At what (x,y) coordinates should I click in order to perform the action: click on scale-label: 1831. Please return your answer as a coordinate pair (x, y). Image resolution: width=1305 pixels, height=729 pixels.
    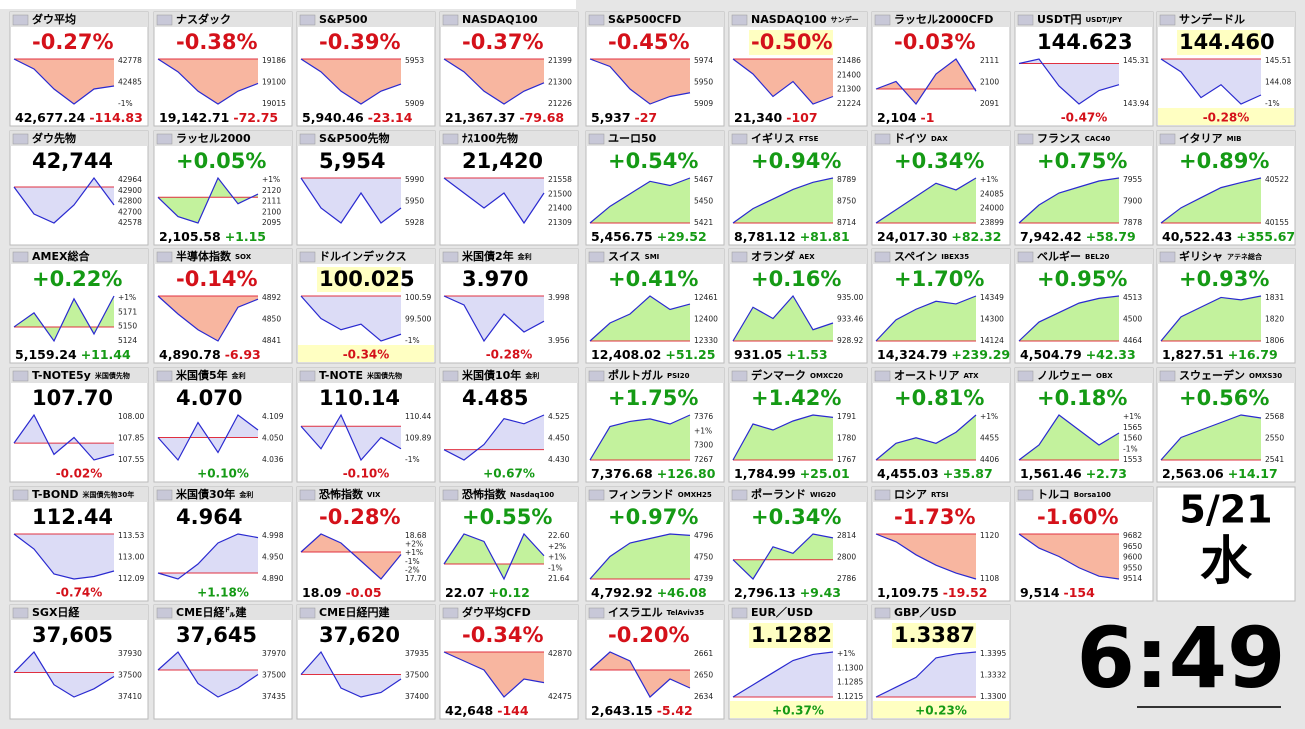
    Looking at the image, I should click on (1274, 297).